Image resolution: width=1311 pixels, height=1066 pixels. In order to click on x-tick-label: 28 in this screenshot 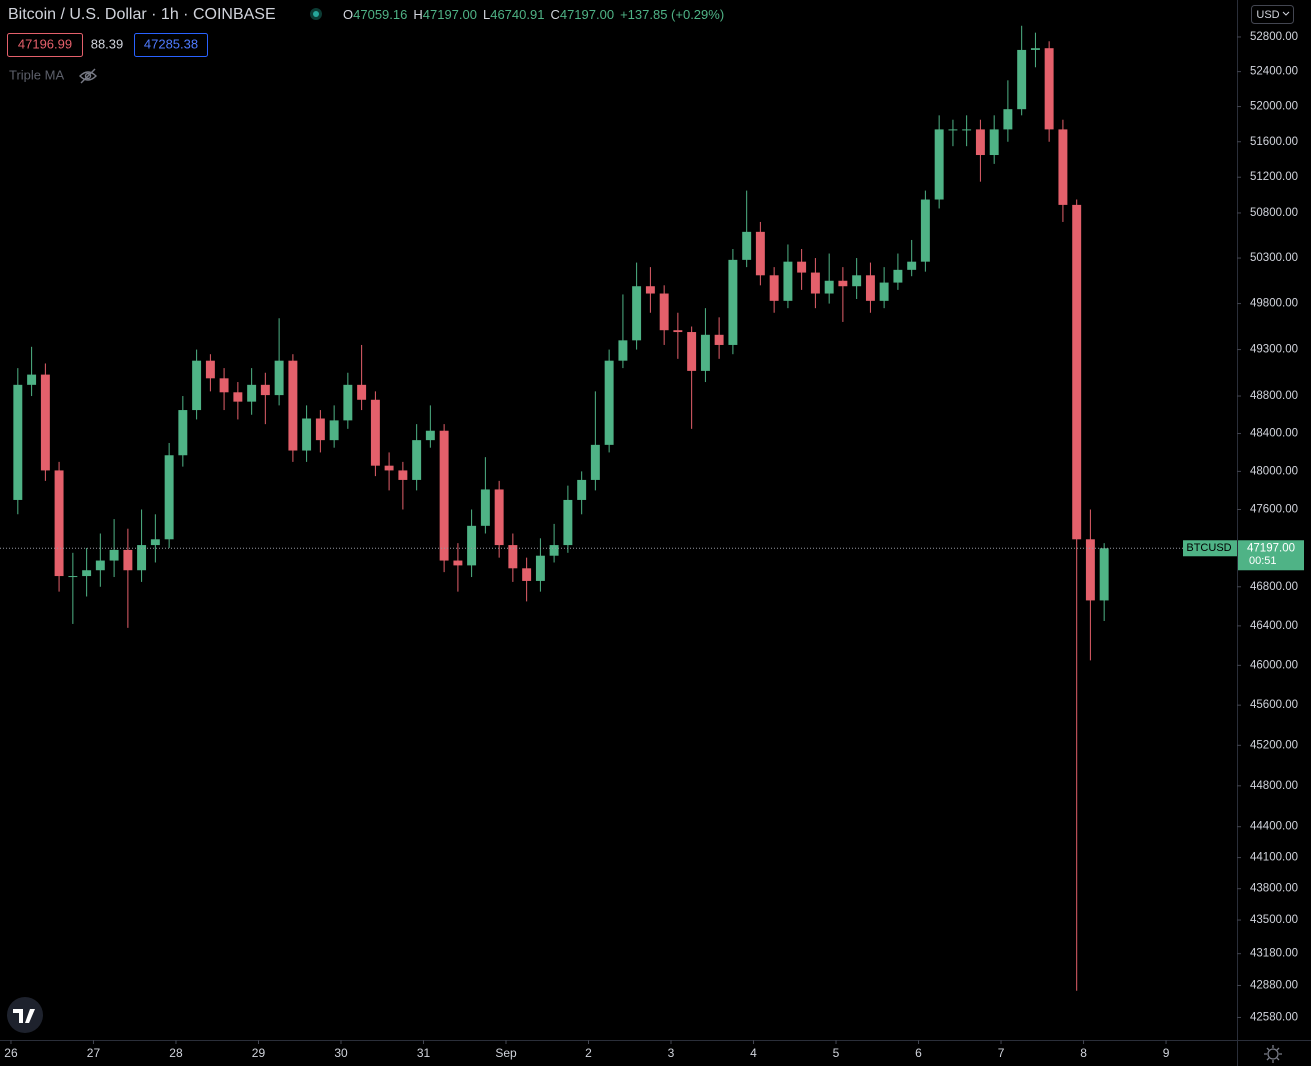, I will do `click(176, 1053)`.